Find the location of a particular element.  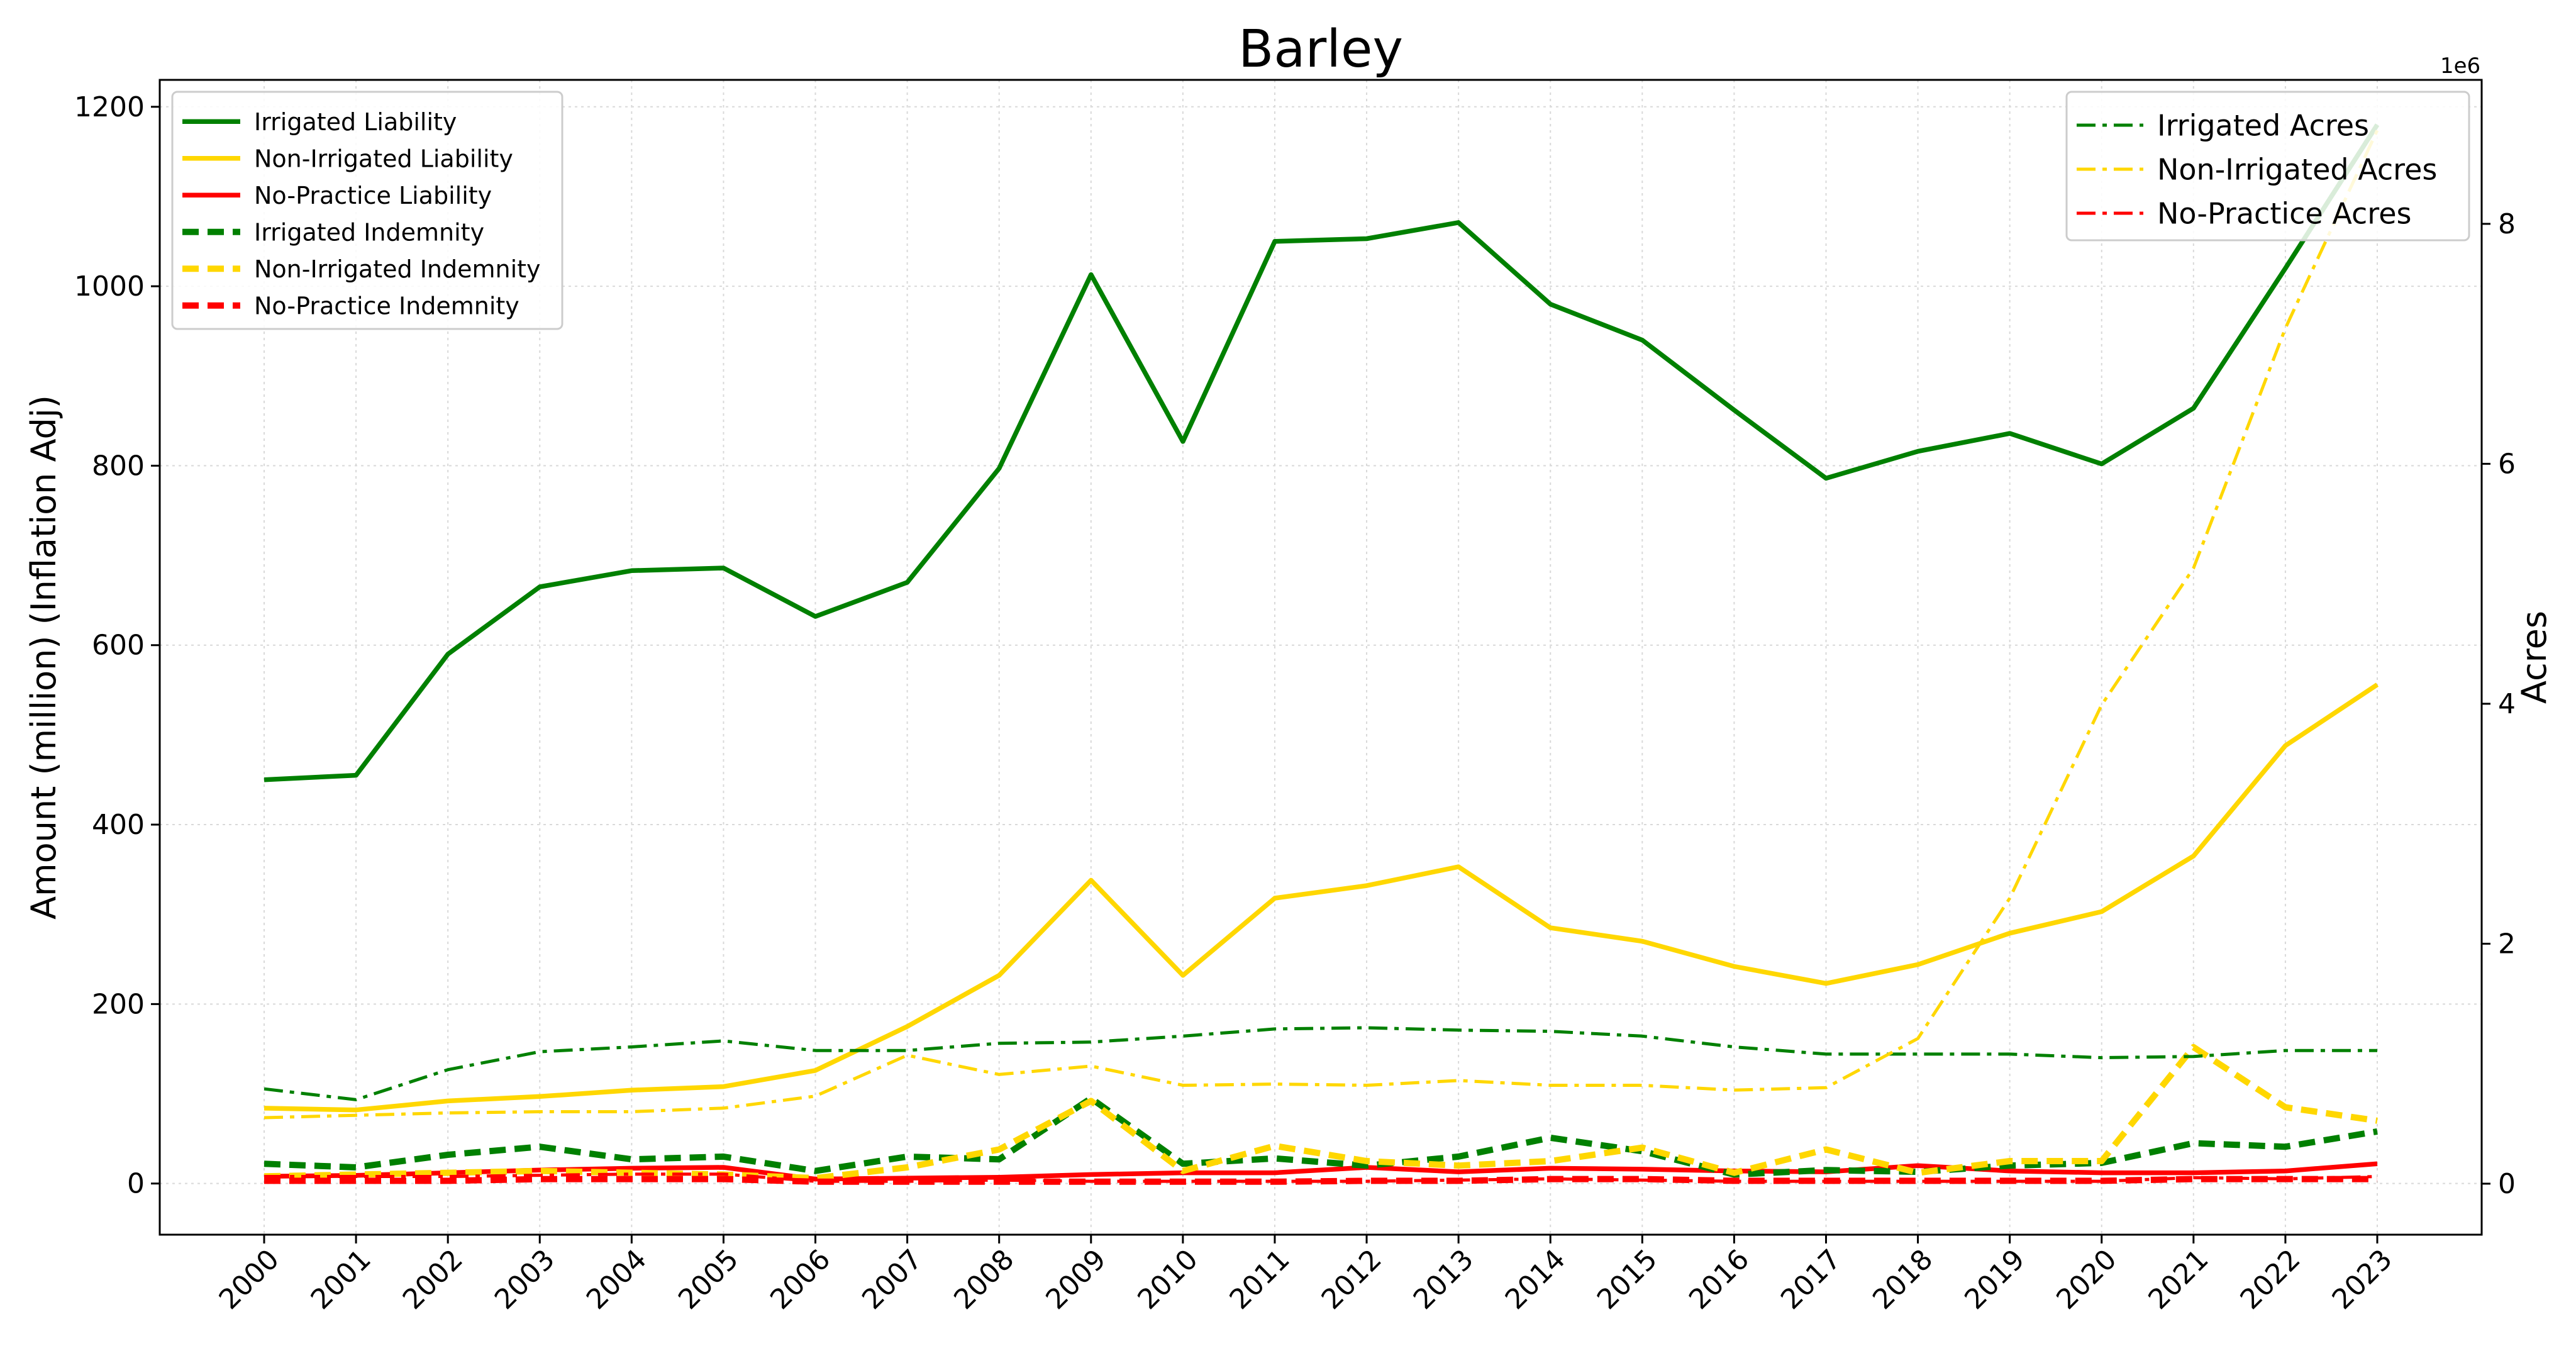

y-axis-left: 0 200 400 600 800 1000 1200 is located at coordinates (117, 645).